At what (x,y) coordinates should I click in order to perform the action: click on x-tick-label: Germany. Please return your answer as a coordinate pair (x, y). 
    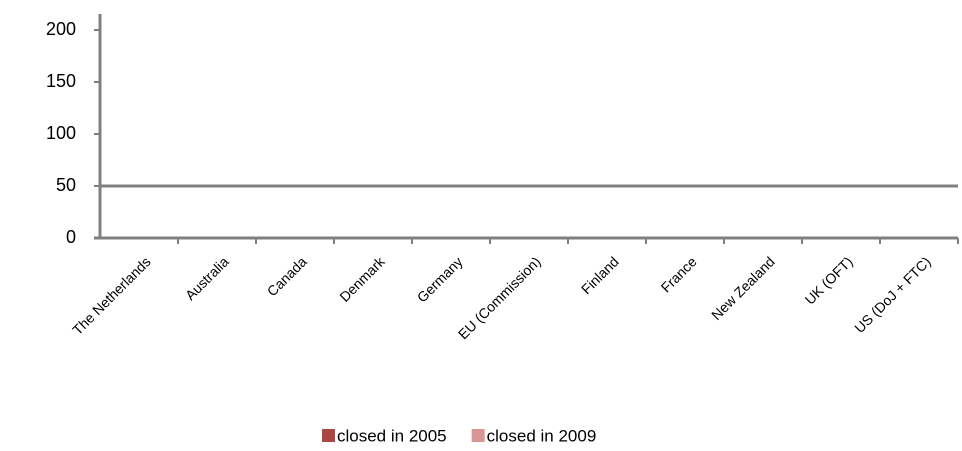
    Looking at the image, I should click on (440, 279).